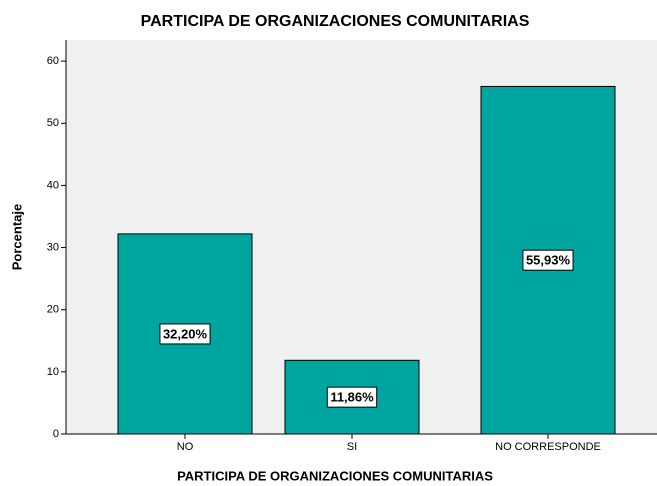 This screenshot has width=657, height=486. I want to click on y-tick-label: 0, so click(56, 434).